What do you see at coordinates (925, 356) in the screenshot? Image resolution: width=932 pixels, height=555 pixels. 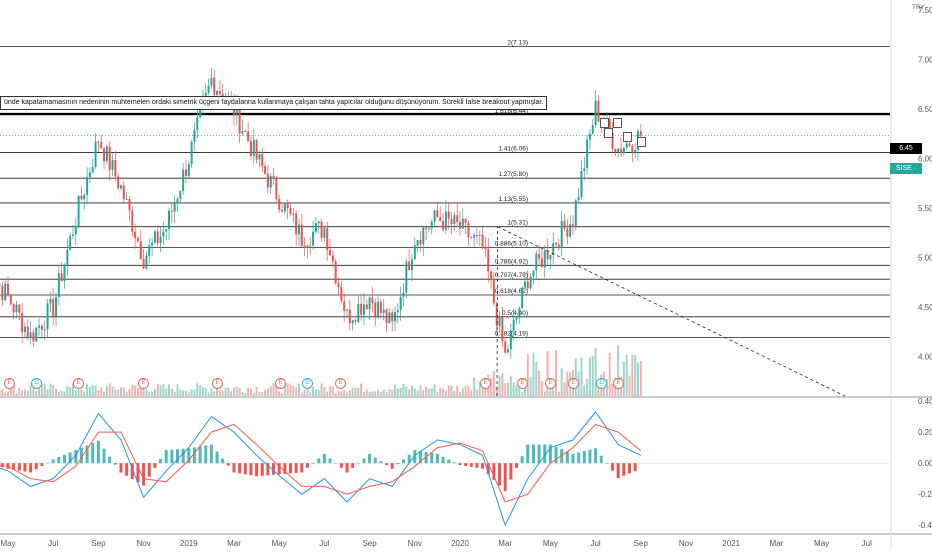 I see `price-axis-tick: 4.00` at bounding box center [925, 356].